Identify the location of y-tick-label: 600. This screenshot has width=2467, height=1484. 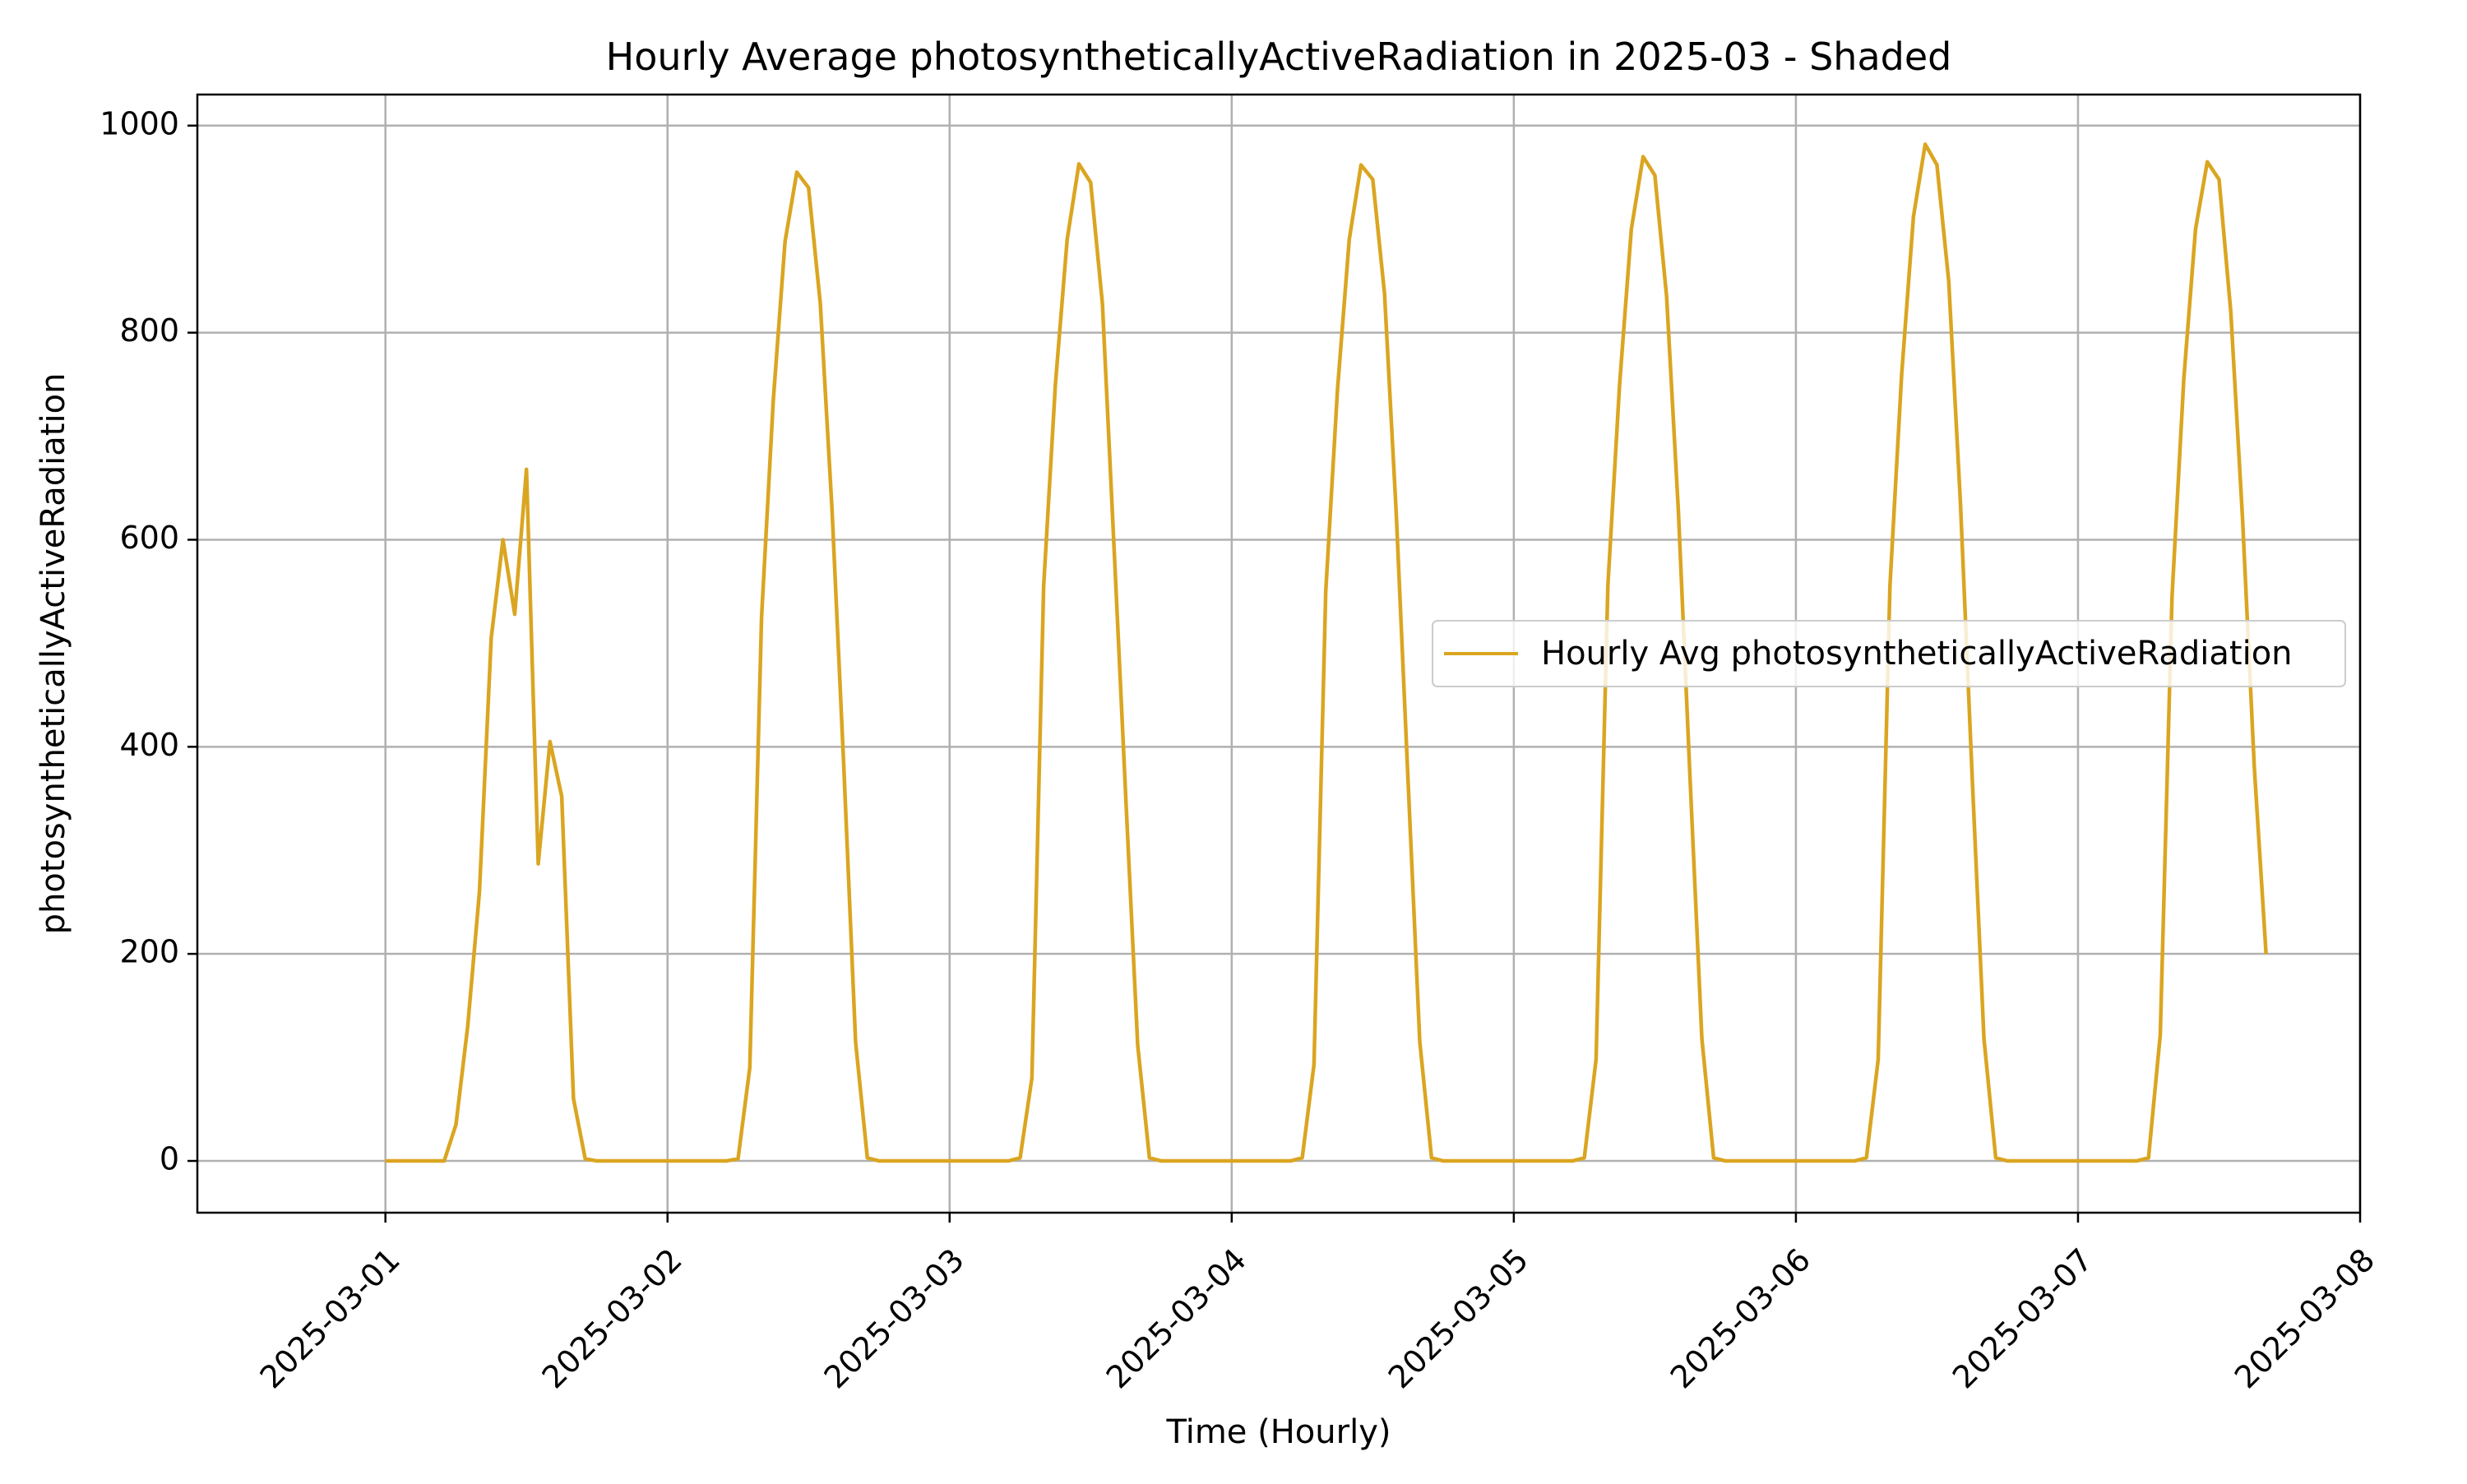
(149, 538).